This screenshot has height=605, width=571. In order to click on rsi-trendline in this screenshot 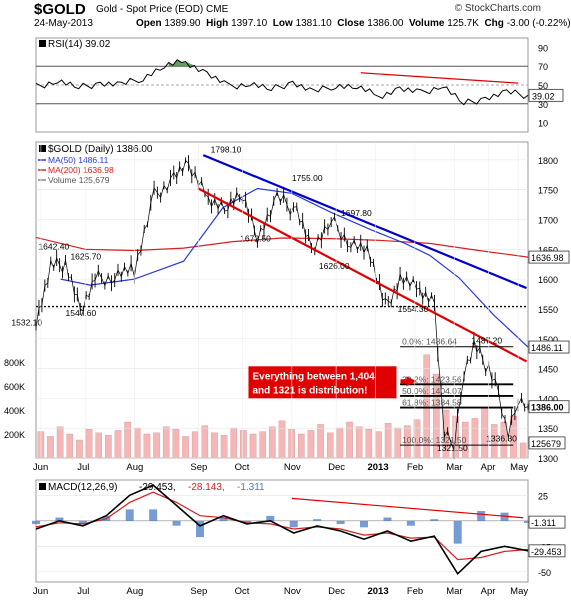, I will do `click(439, 78)`.